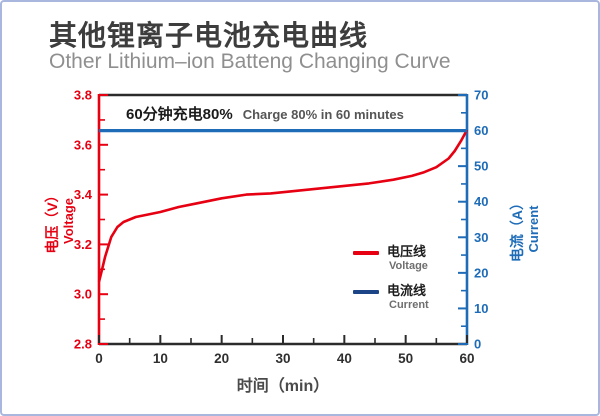 This screenshot has height=416, width=600. Describe the element at coordinates (407, 290) in the screenshot. I see `legend-current-label-cn: 电流线` at that location.